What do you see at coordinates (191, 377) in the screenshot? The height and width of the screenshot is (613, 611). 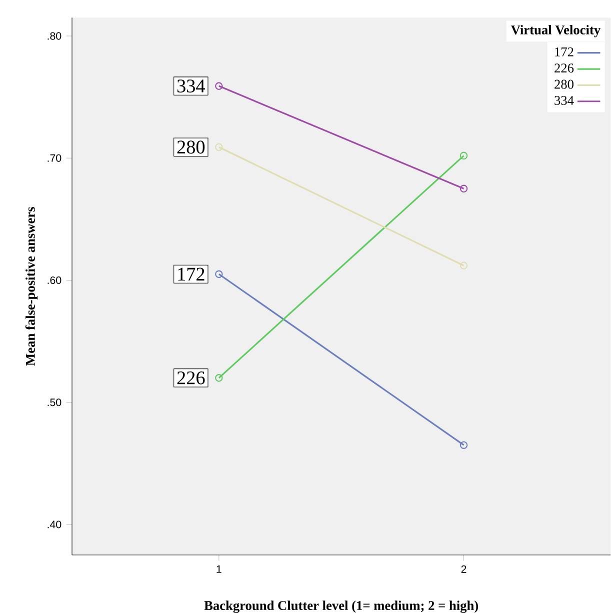 I see `annotation: 226` at bounding box center [191, 377].